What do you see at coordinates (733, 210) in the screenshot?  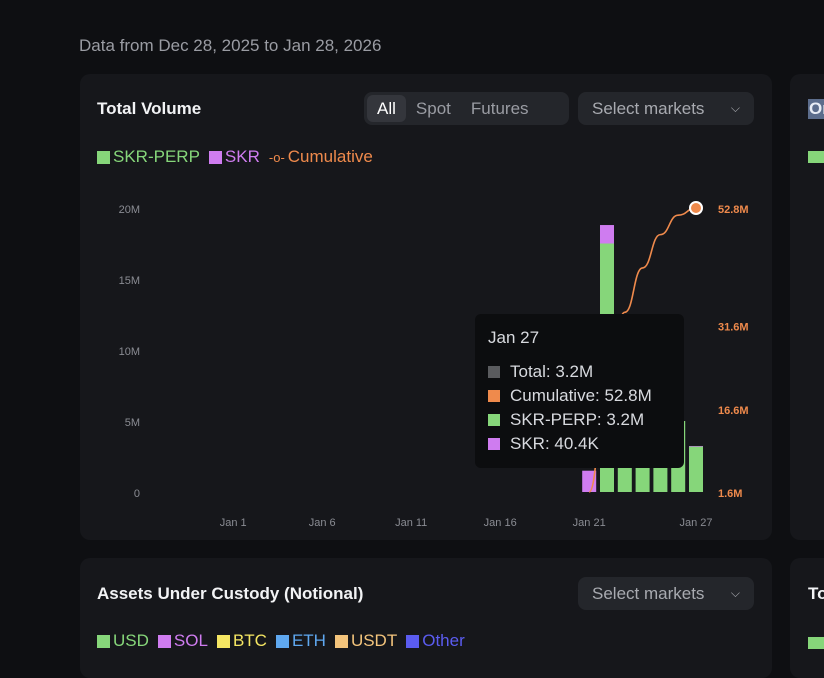 I see `y-right-tick-label: 52.8M` at bounding box center [733, 210].